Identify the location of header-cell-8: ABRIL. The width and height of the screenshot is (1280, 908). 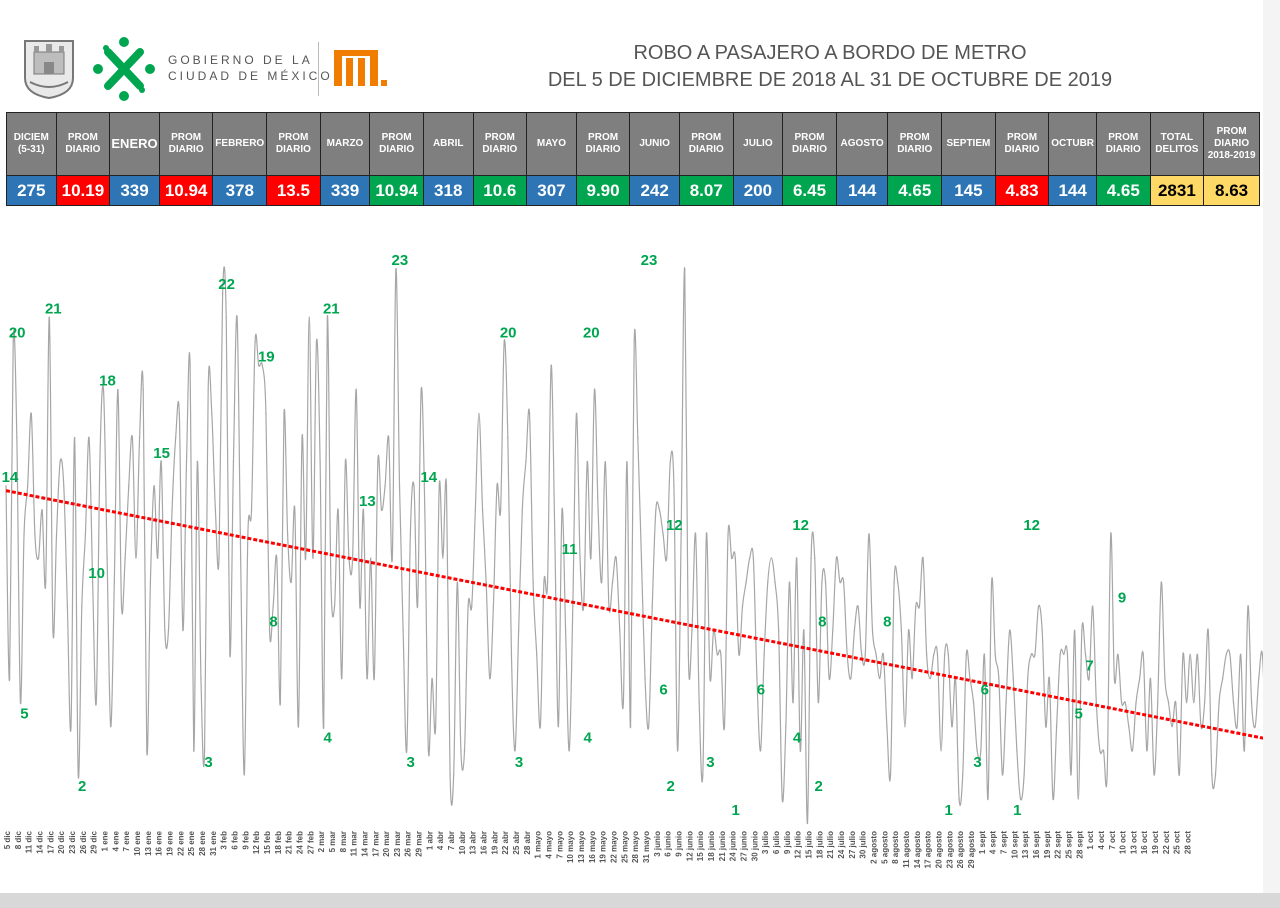
(448, 144).